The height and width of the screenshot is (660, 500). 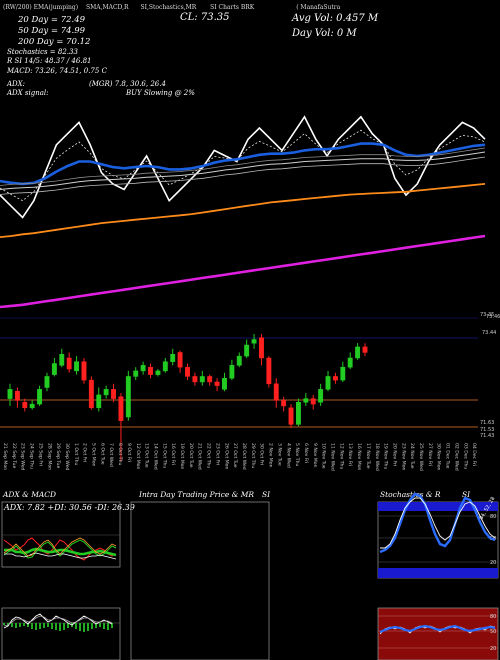 I want to click on x-tick-label: 03 Dec Thu, so click(x=465, y=456).